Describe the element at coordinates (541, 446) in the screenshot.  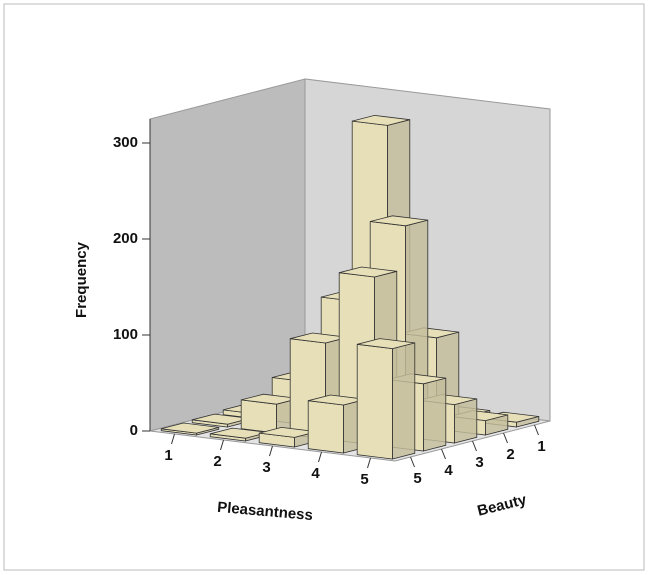
I see `z-tick-label: 1` at that location.